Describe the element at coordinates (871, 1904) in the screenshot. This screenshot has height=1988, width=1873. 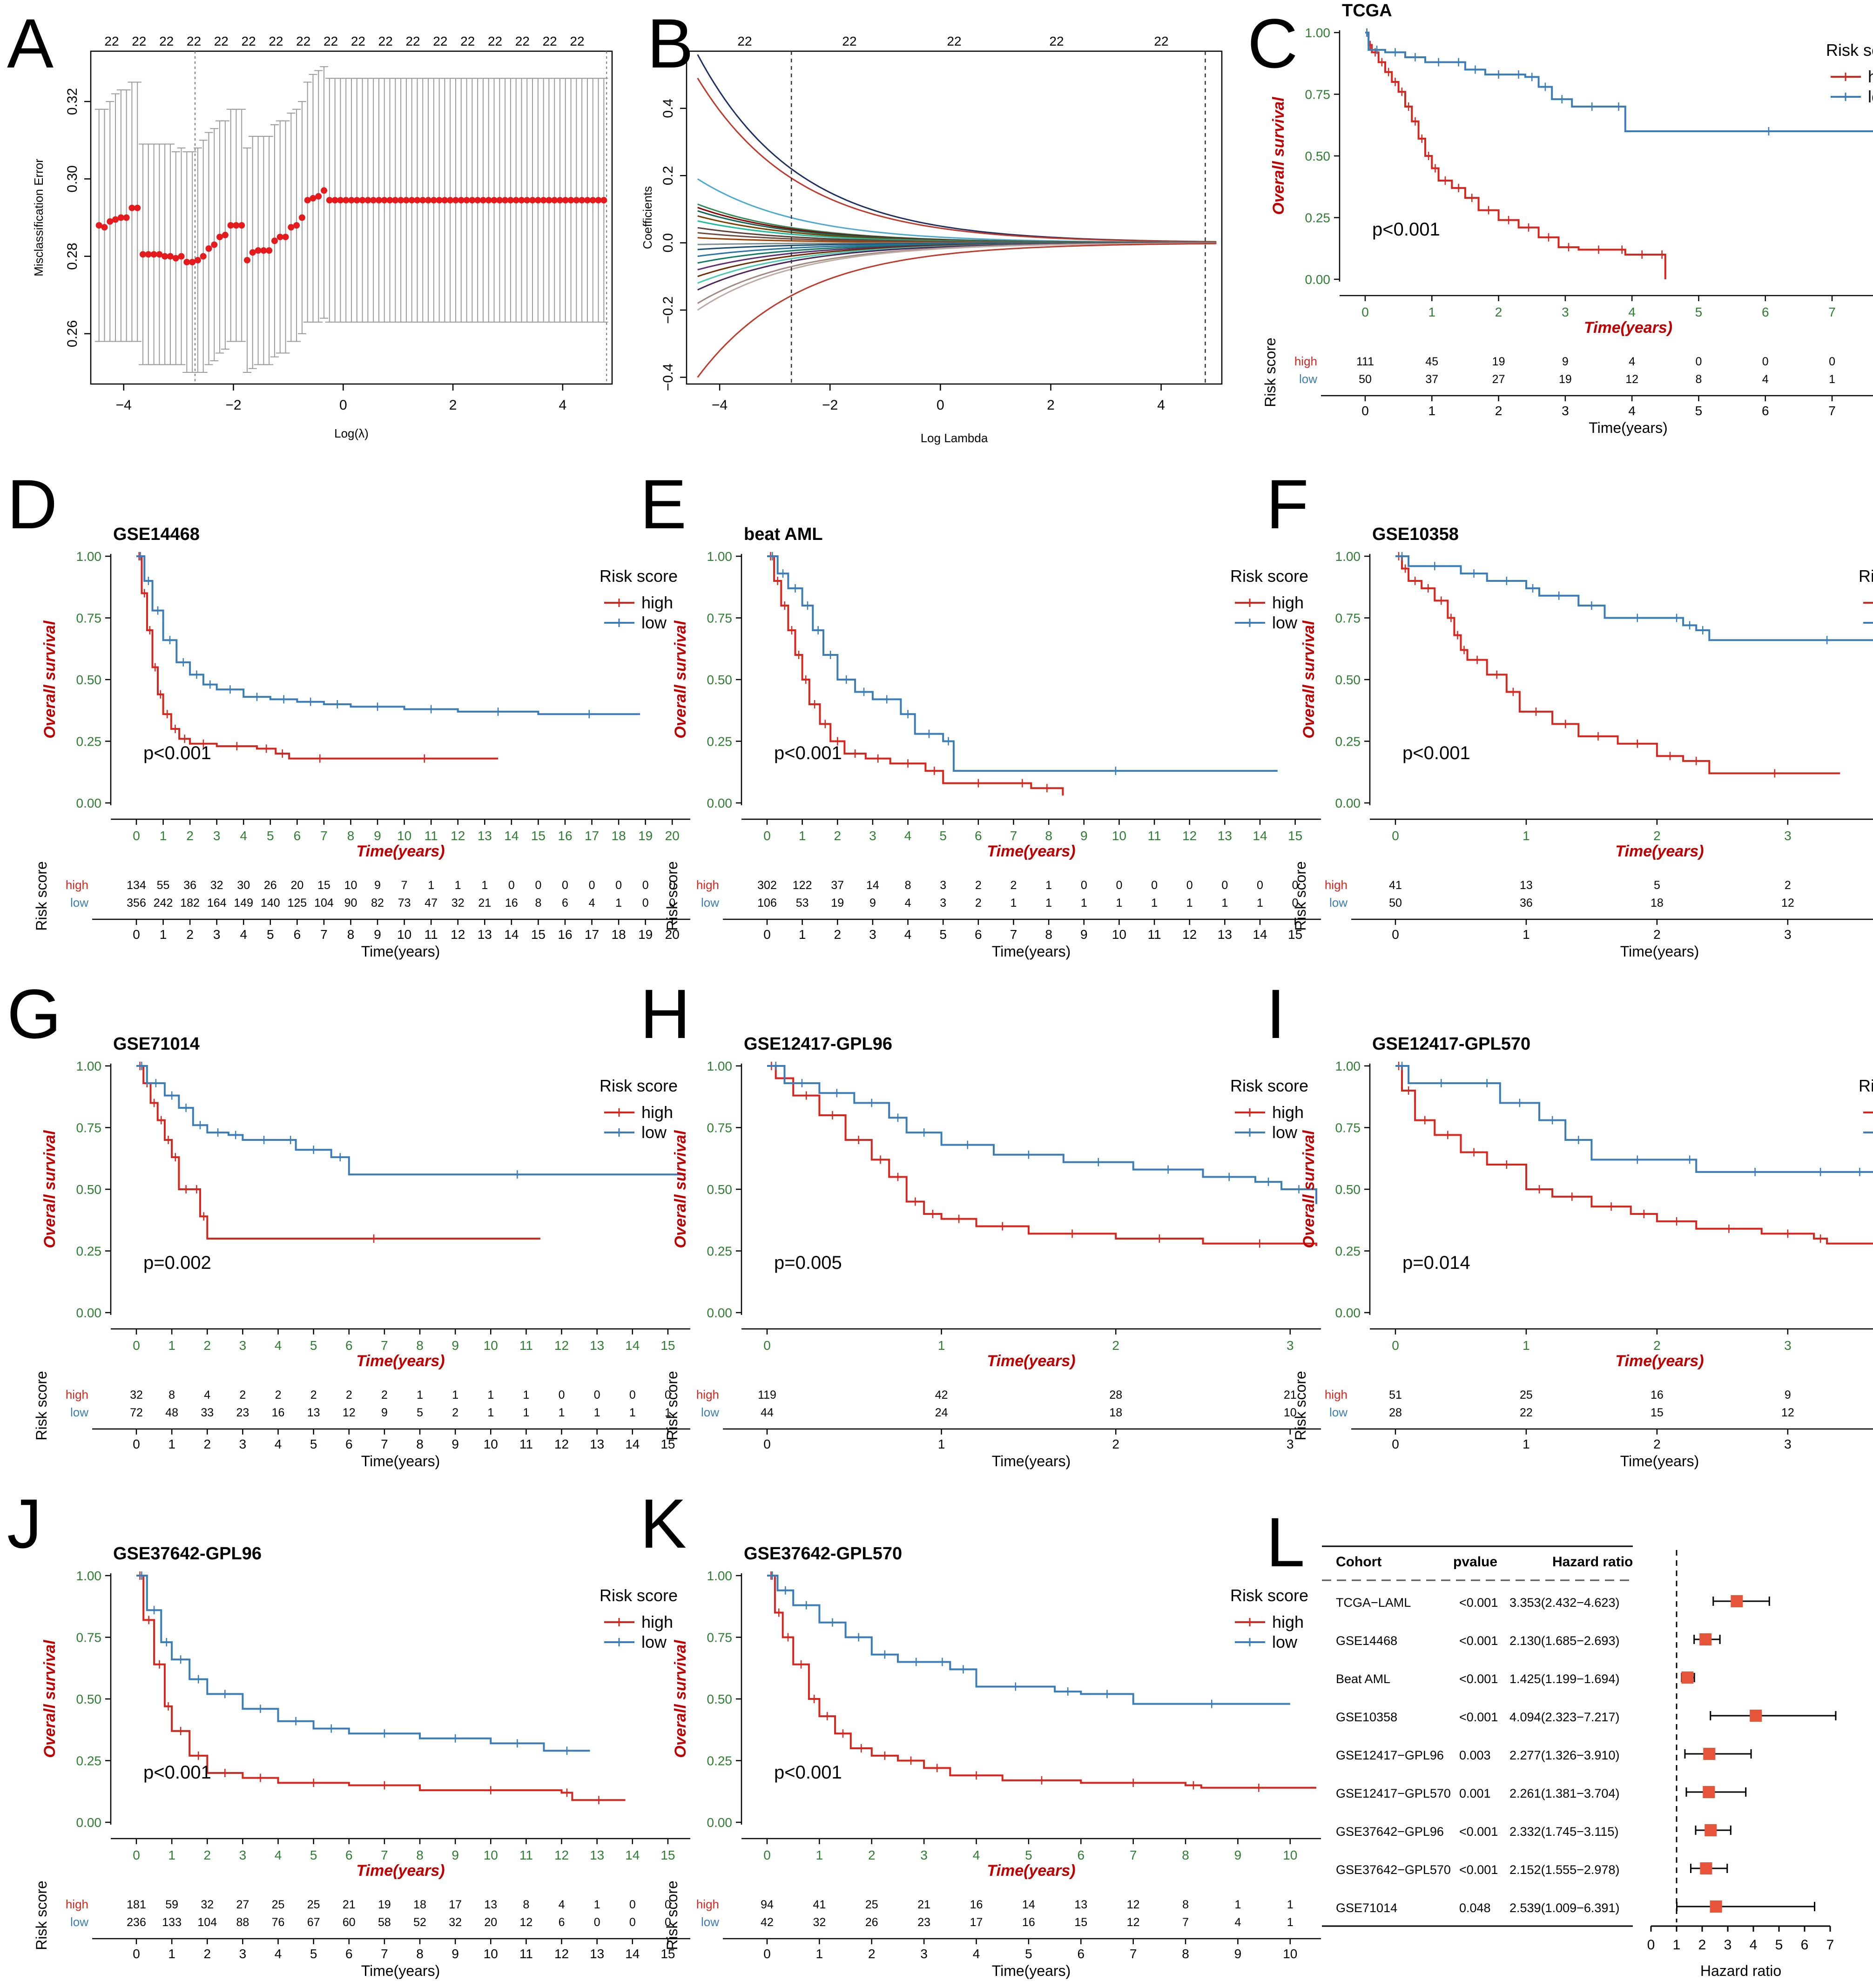
I see `risk-count-high: 25` at that location.